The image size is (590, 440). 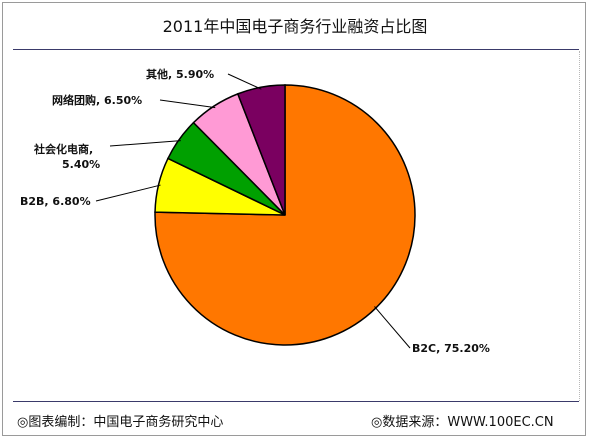 What do you see at coordinates (97, 100) in the screenshot?
I see `label-groupbuy: 网络团购, 6.50%` at bounding box center [97, 100].